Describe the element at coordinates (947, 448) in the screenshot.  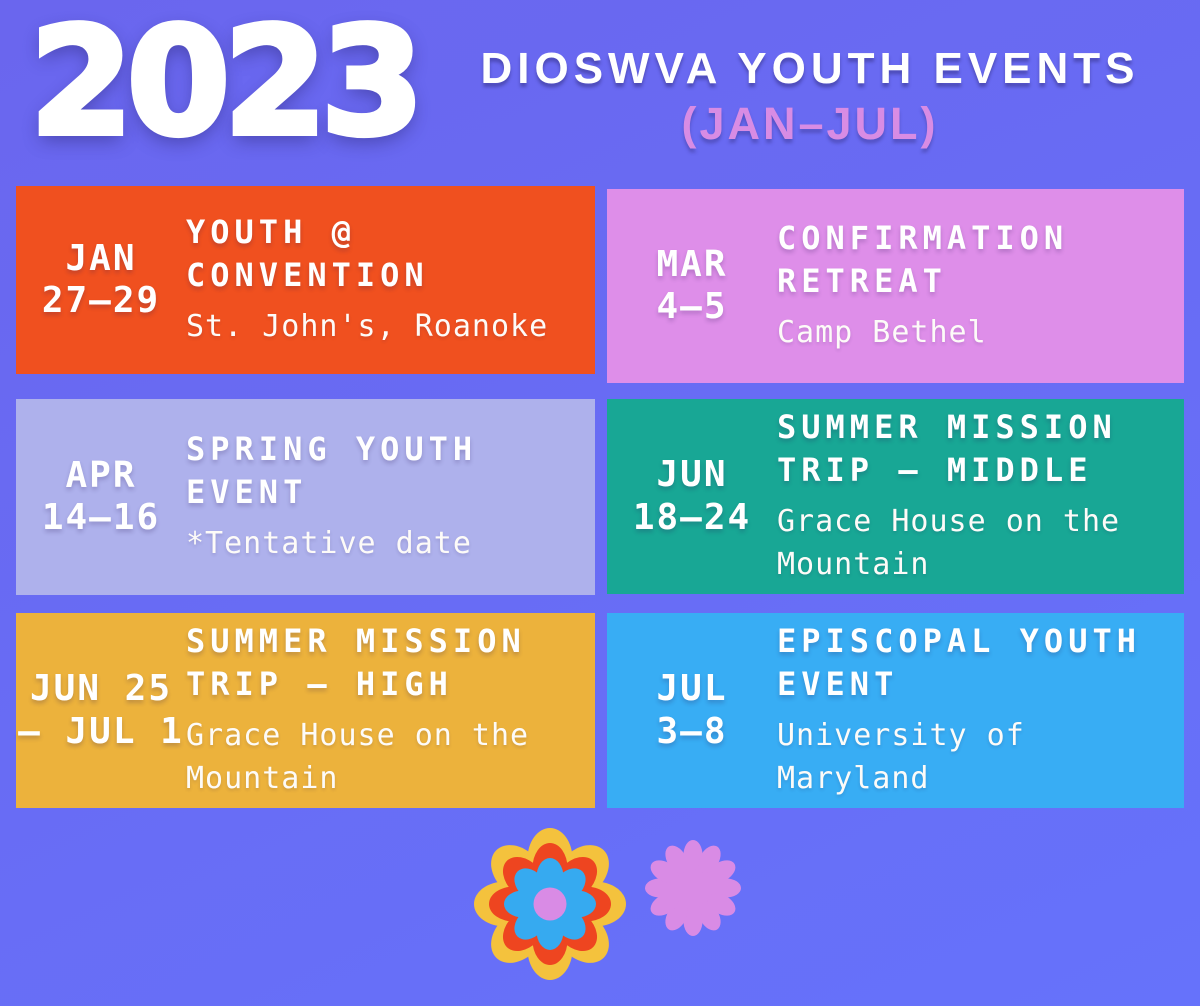
I see `event-title: SUMMER MISSION TRIP – MIDDLE` at that location.